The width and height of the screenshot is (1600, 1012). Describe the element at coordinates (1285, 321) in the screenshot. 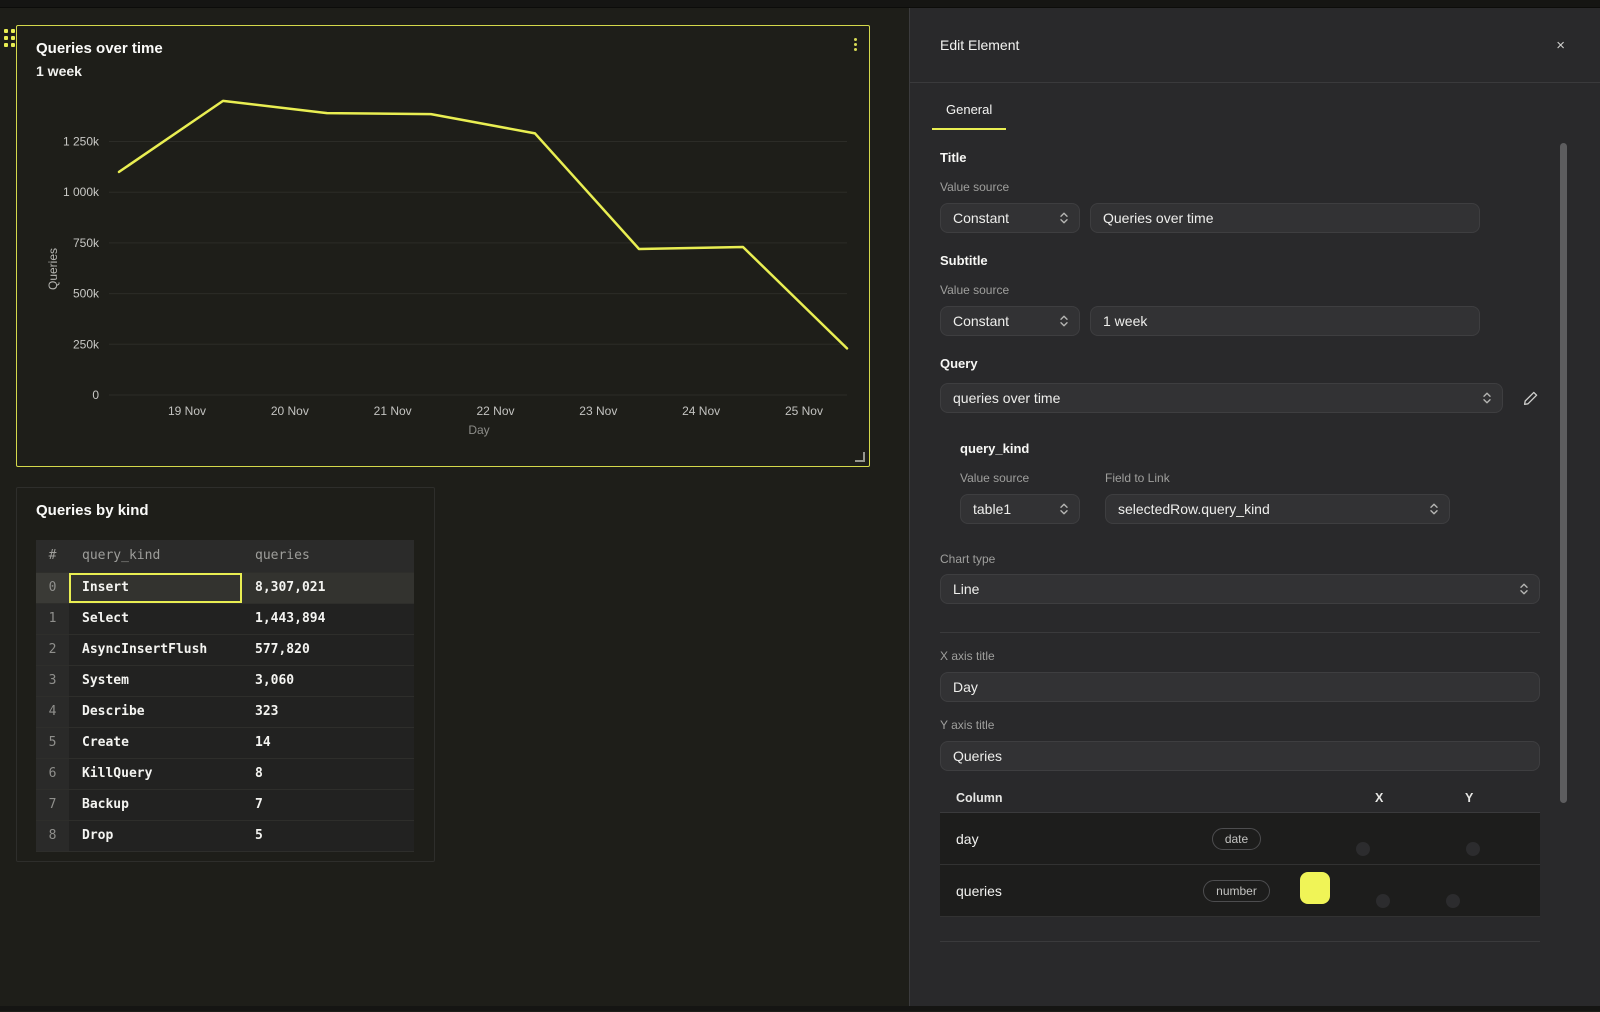

I see `subtitle-value-input` at that location.